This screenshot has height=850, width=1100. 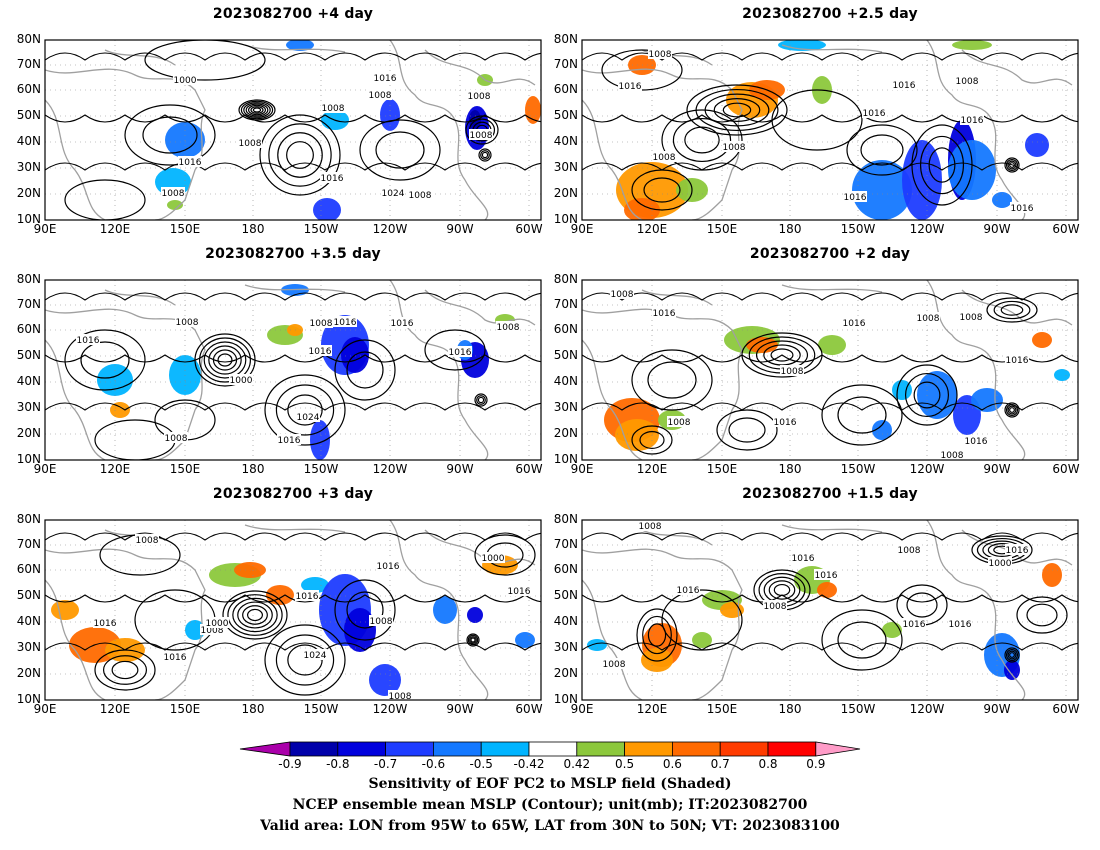 I want to click on map-panel: 1008 1008 1016 1016 1016 1008 1008 1016 1016 1016, so click(x=830, y=130).